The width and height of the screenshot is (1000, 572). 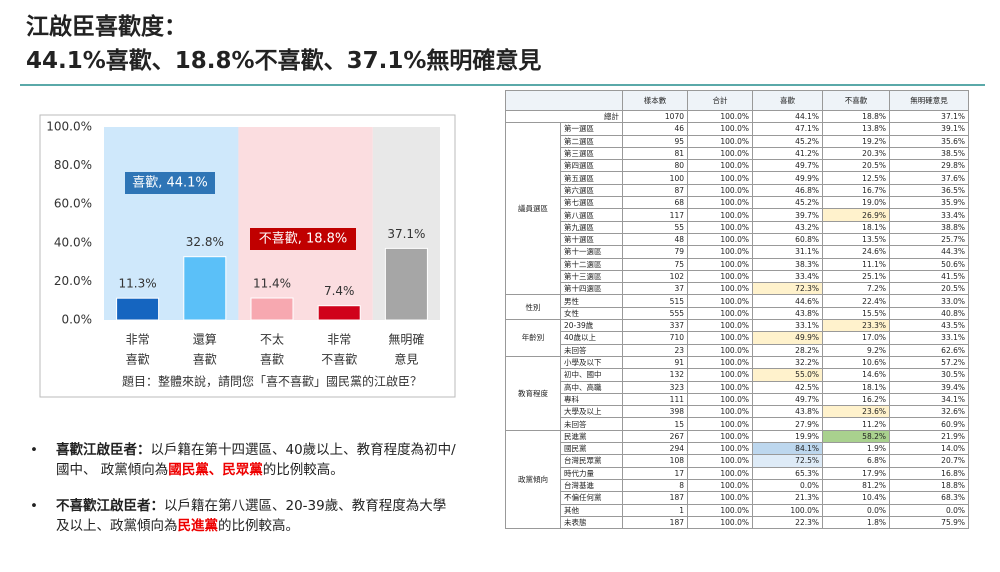 What do you see at coordinates (856, 473) in the screenshot?
I see `cell: 17.9%` at bounding box center [856, 473].